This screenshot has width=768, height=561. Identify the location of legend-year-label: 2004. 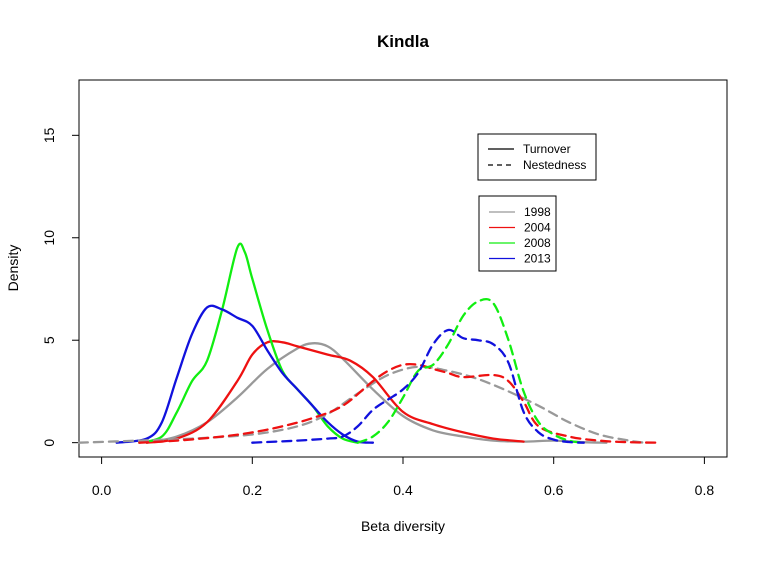
(537, 228).